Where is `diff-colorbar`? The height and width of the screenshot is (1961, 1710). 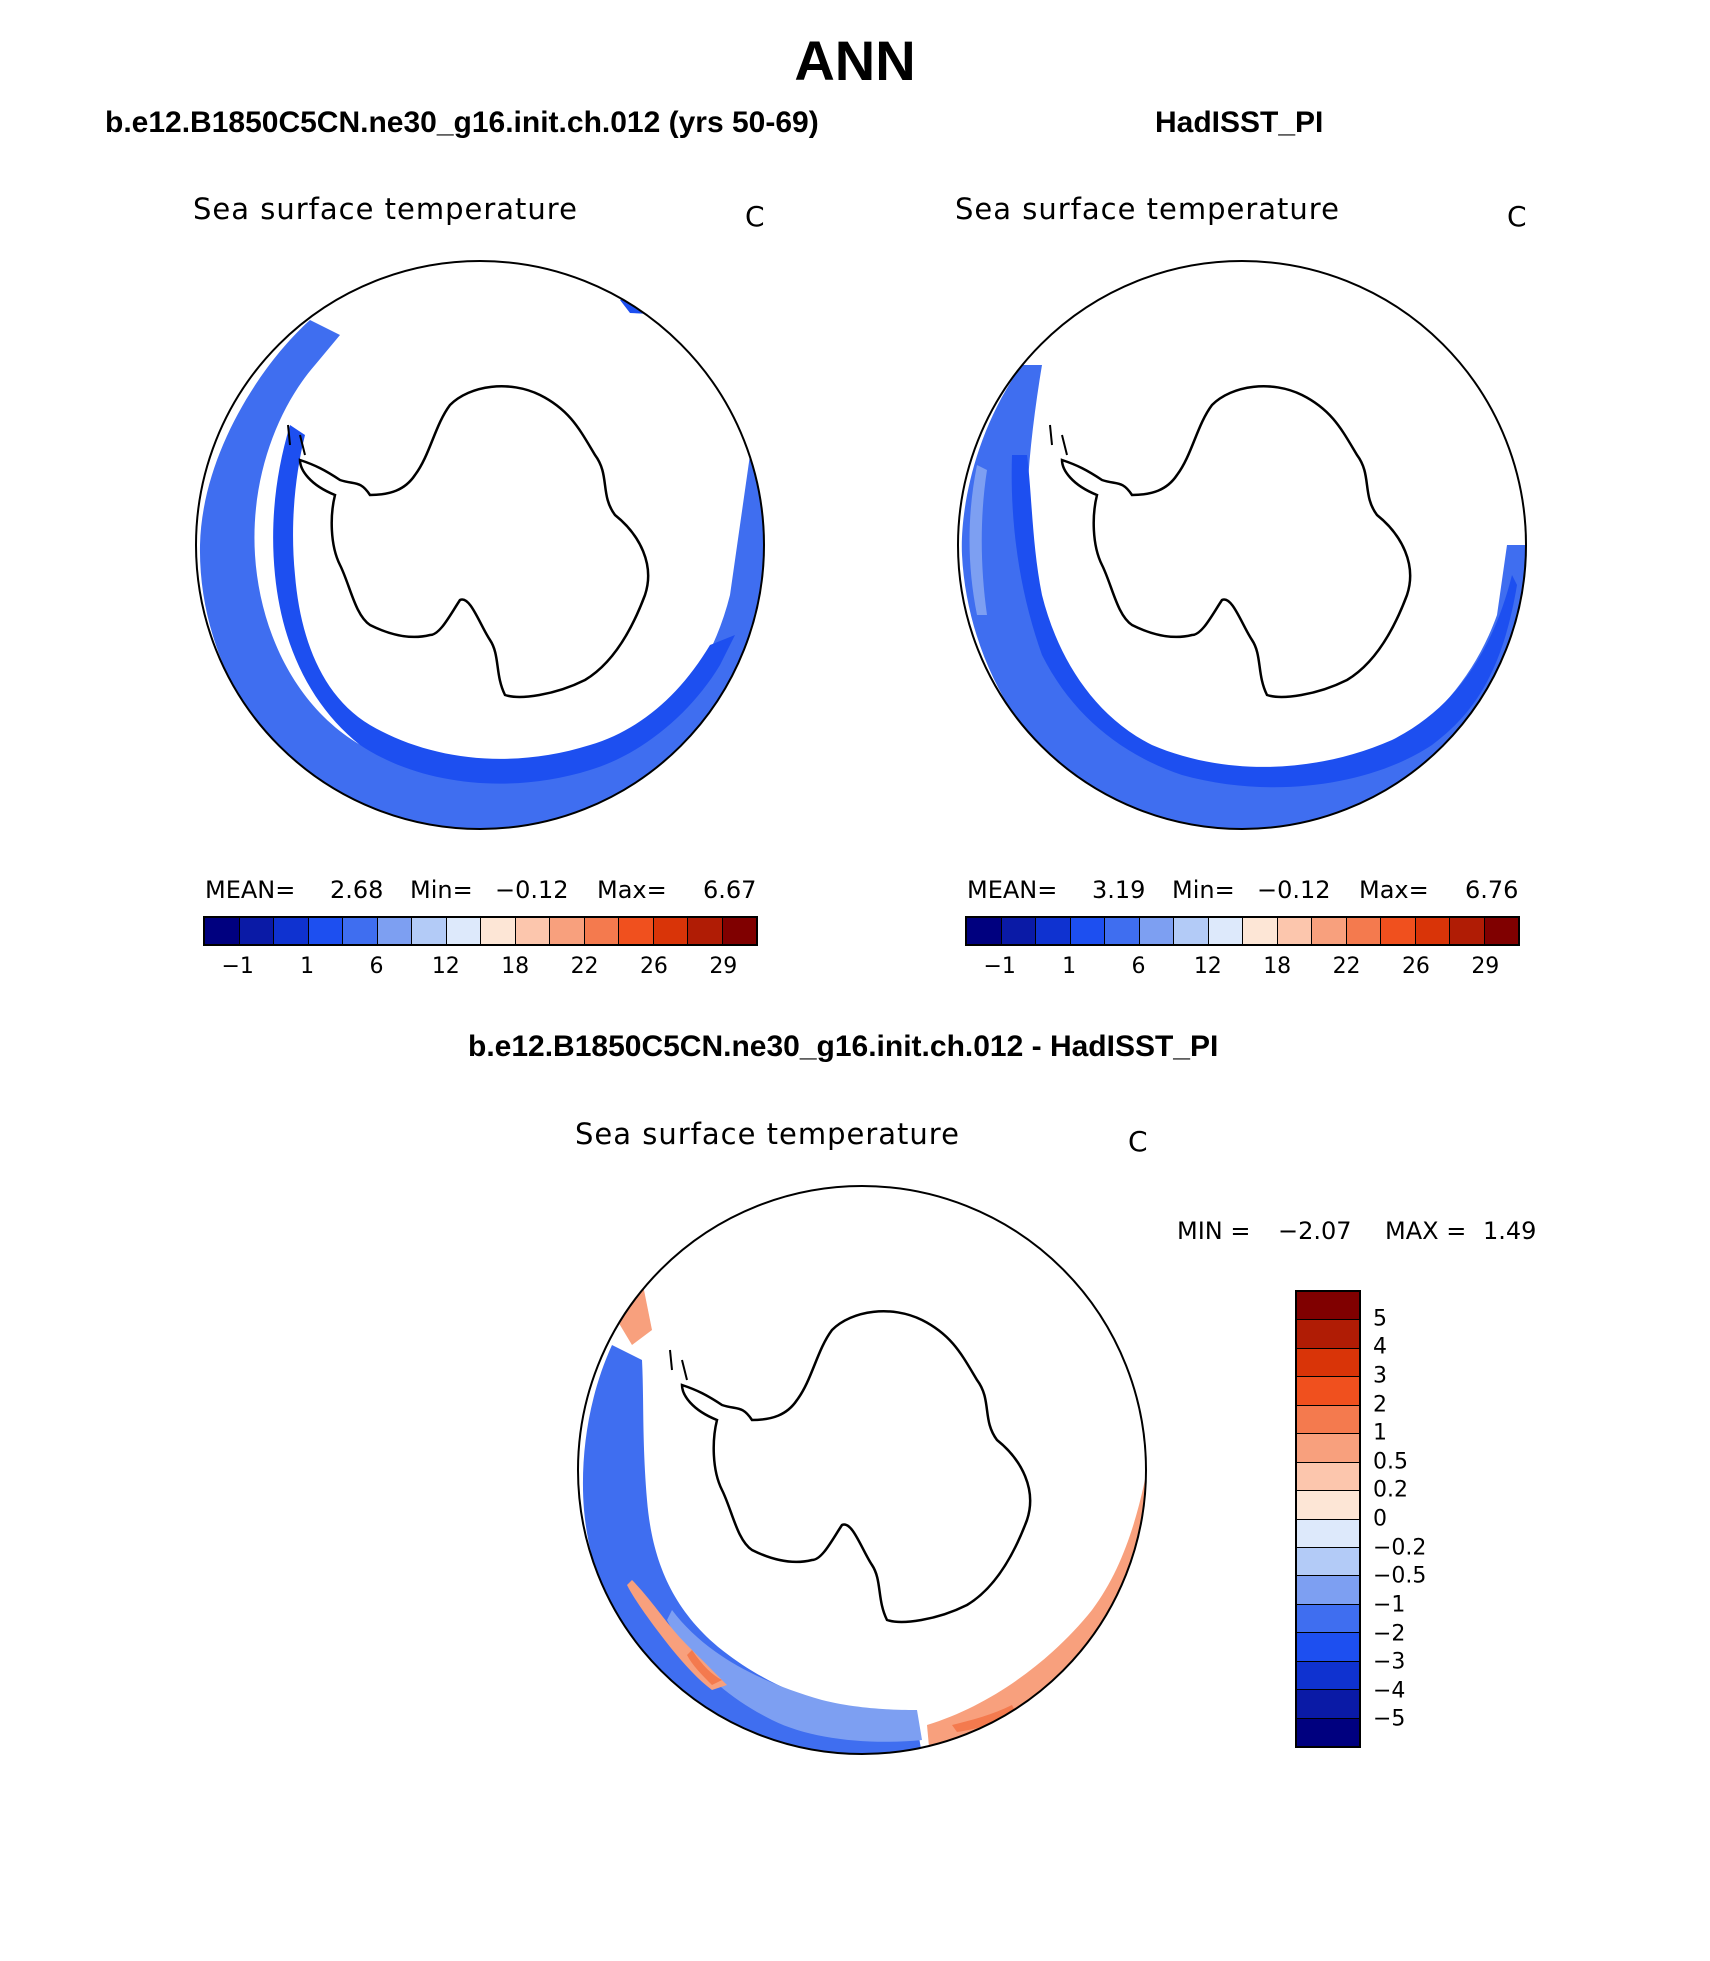
diff-colorbar is located at coordinates (1328, 1519).